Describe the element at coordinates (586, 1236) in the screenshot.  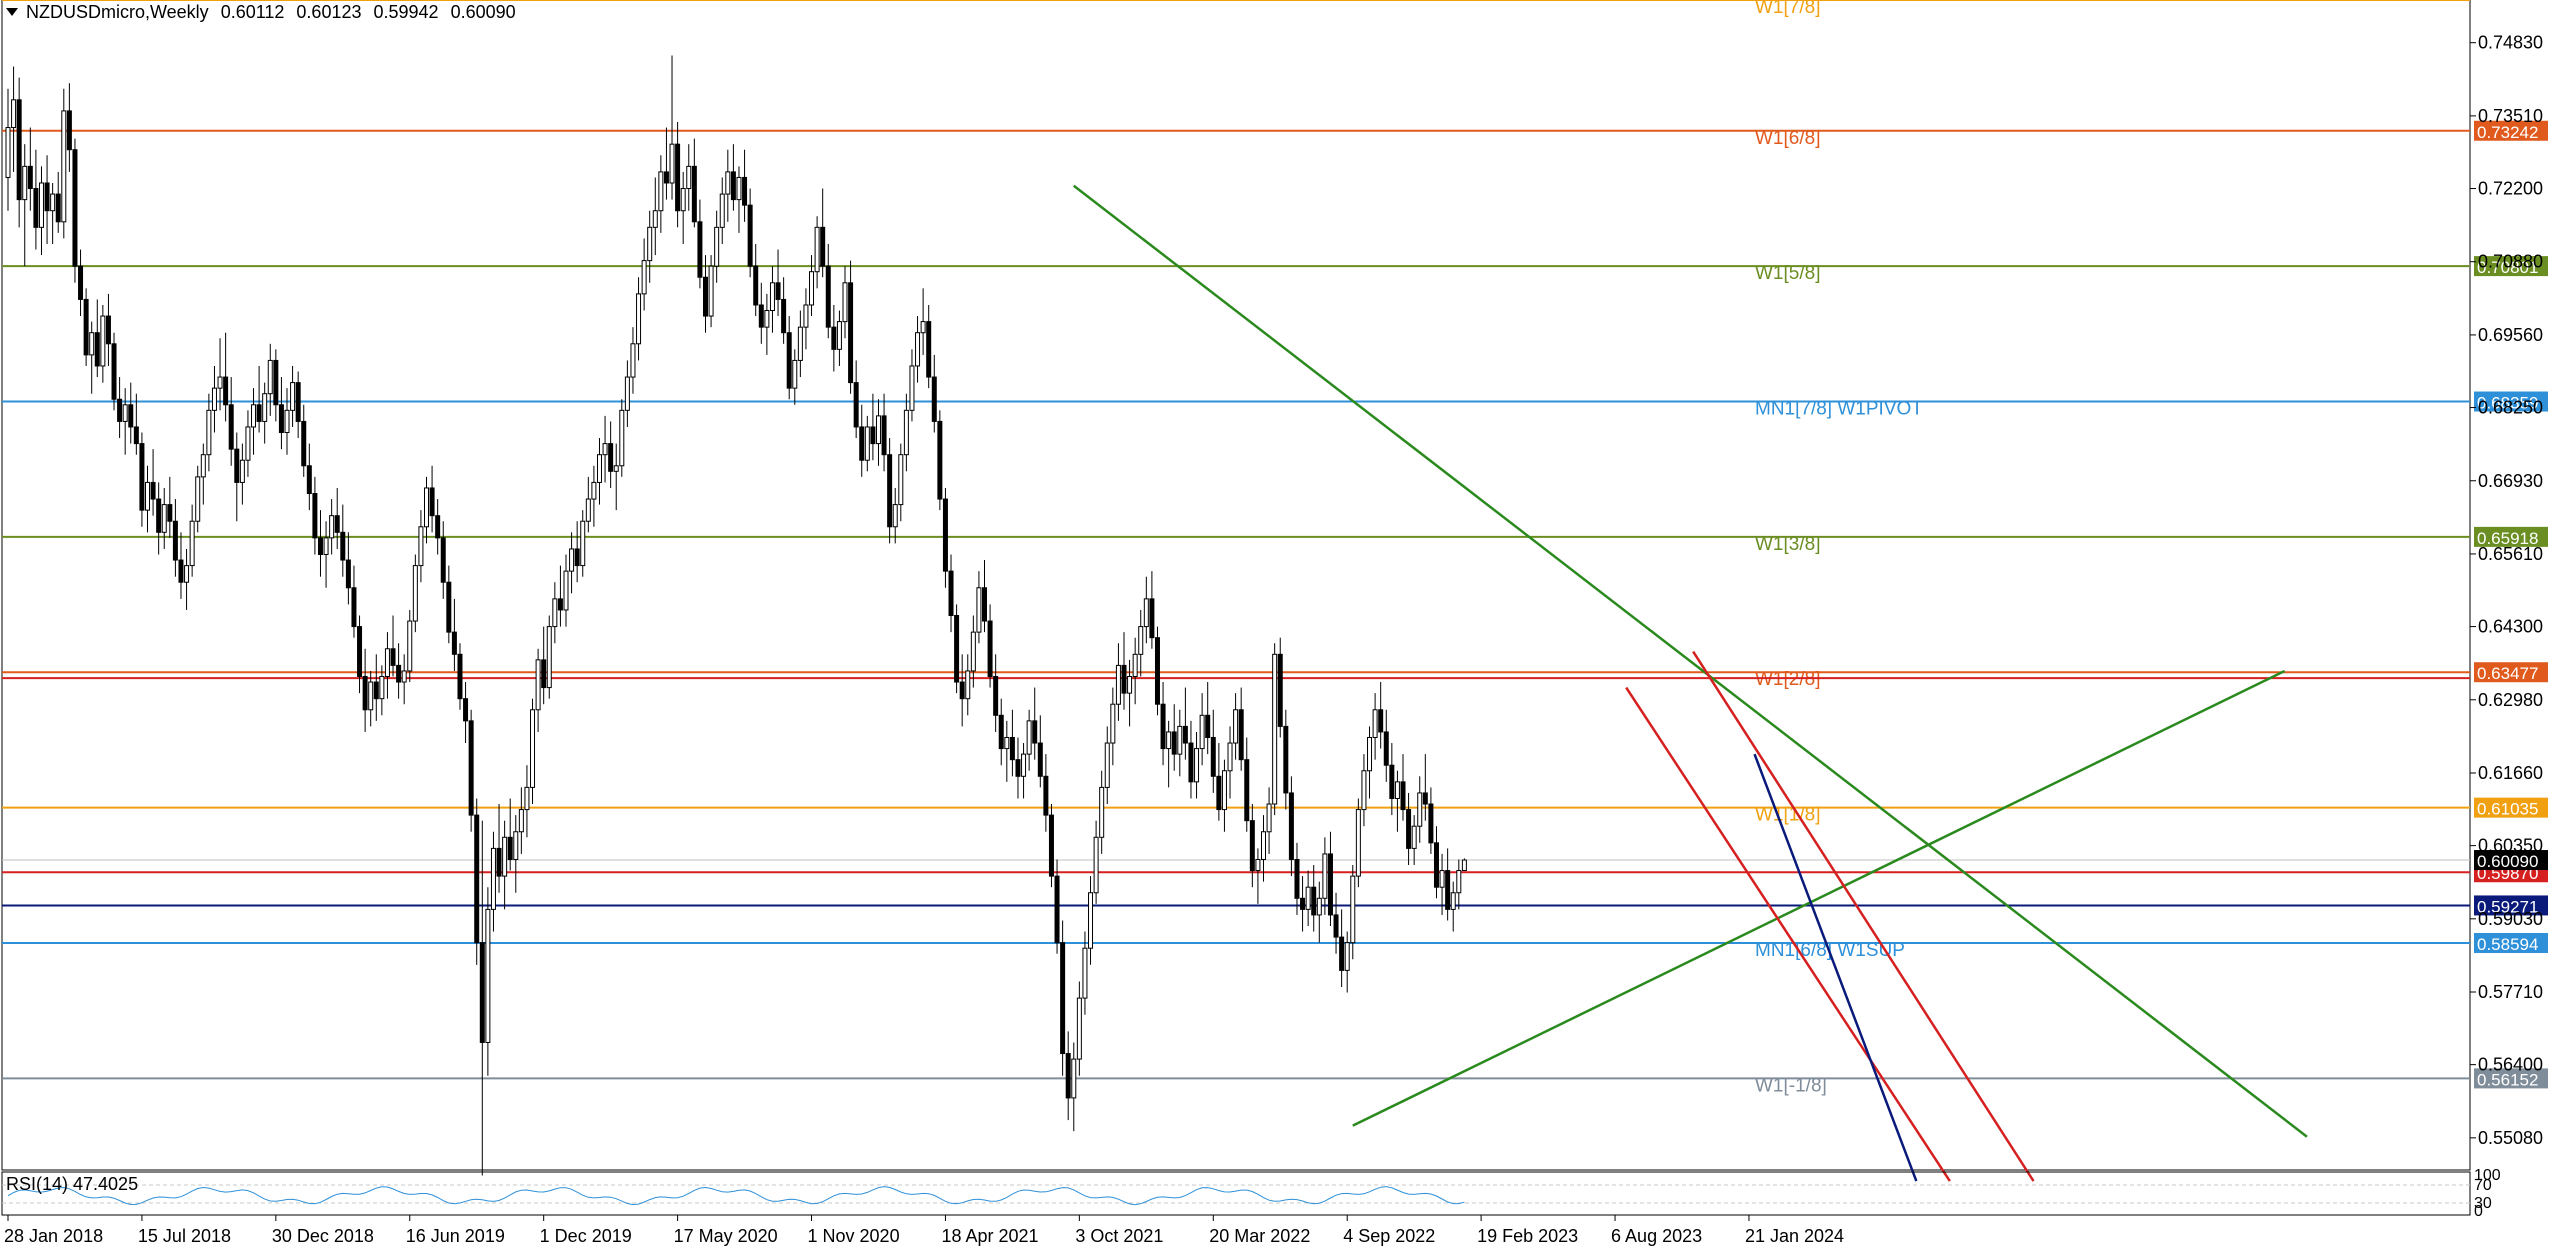
I see `x-tick-label: 1 Dec 2019` at that location.